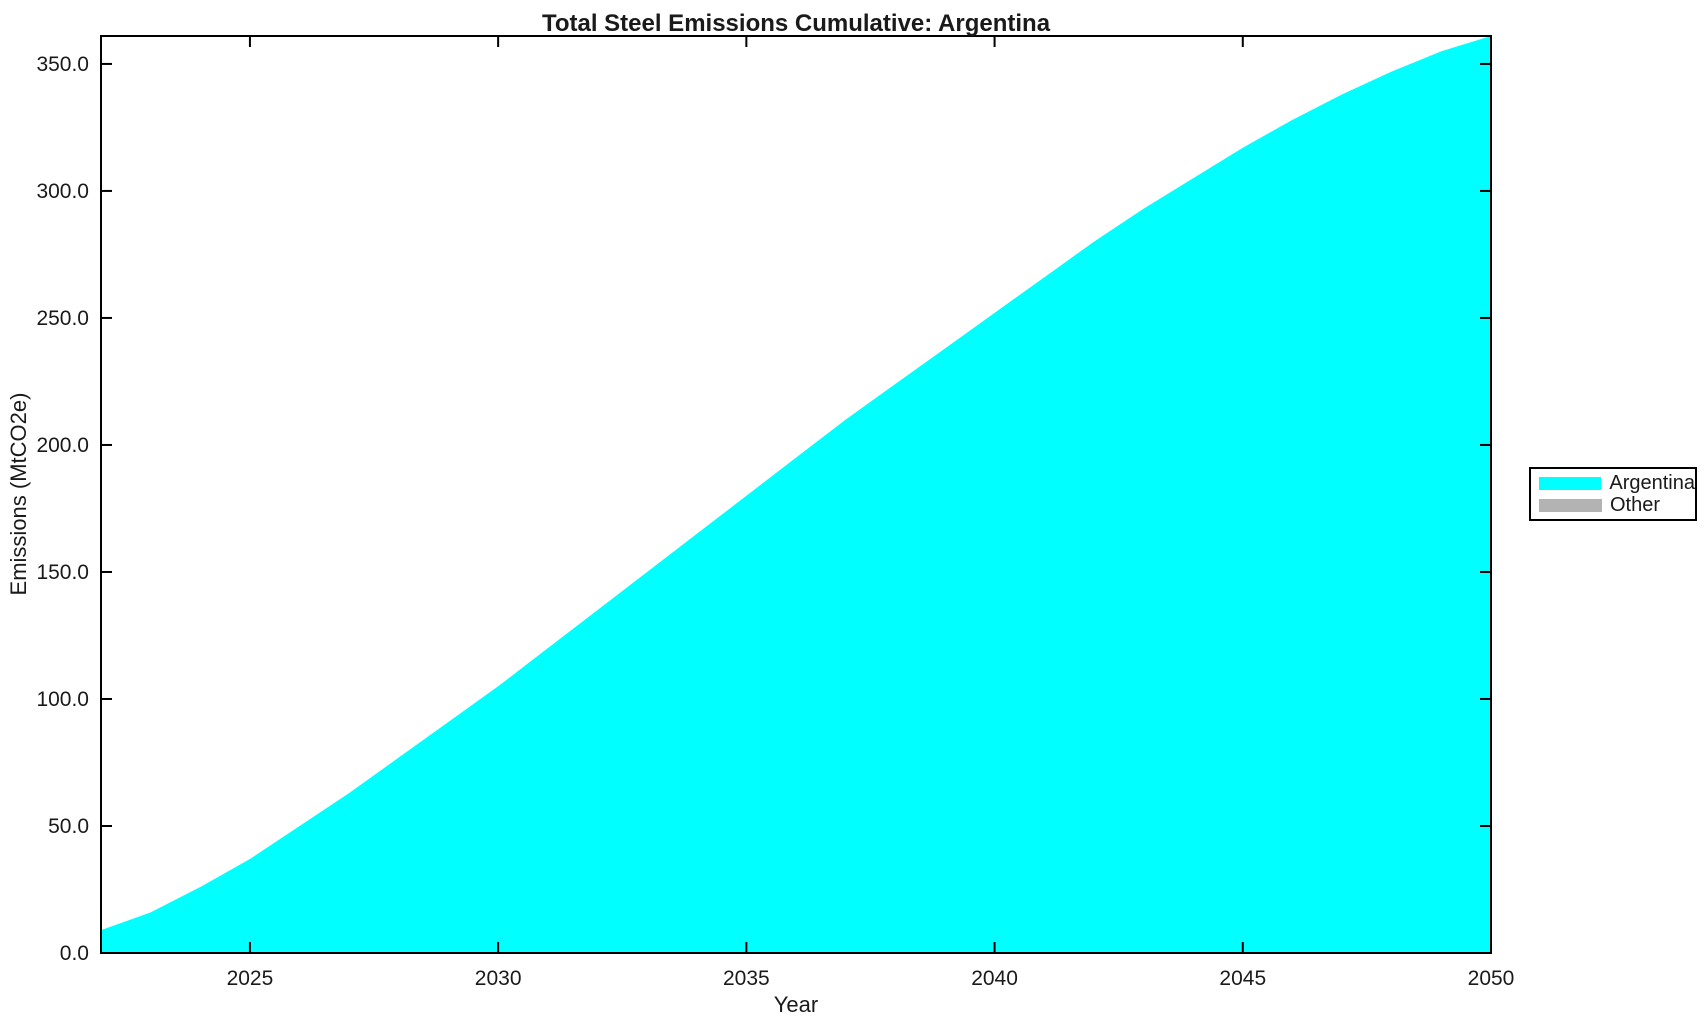 This screenshot has height=1021, width=1708. I want to click on x-tick-label: 2025, so click(250, 978).